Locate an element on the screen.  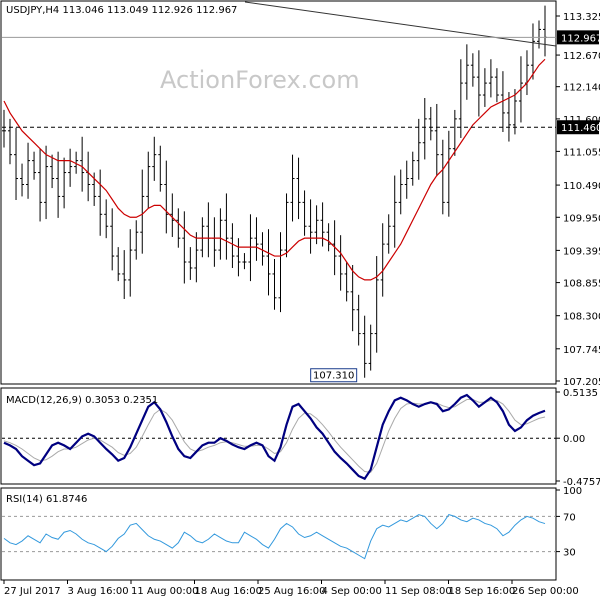
macd-series-layer is located at coordinates (279, 437).